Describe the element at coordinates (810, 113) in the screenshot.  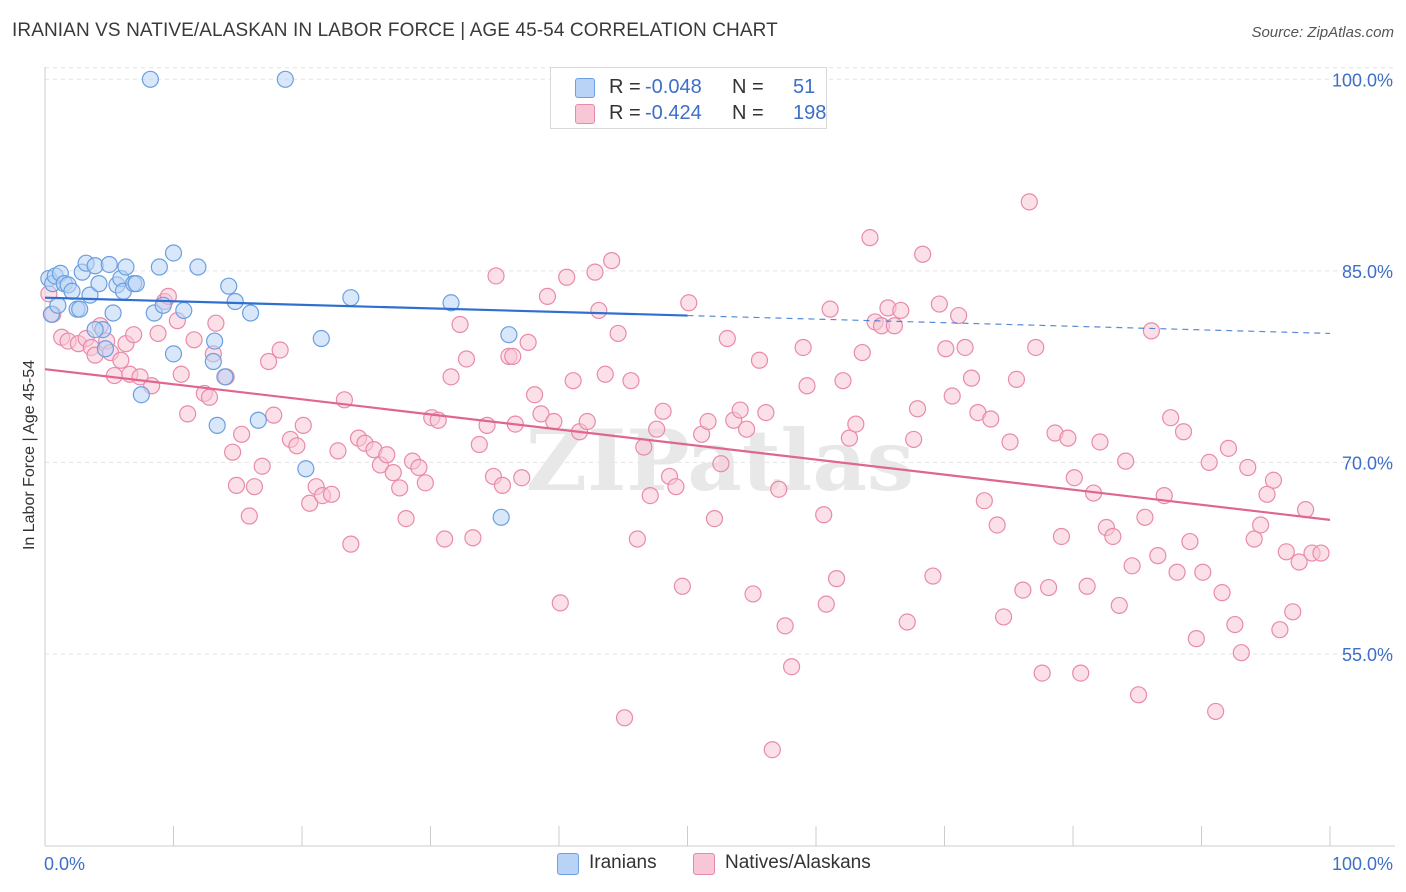
I see `legend-n-value: 198` at that location.